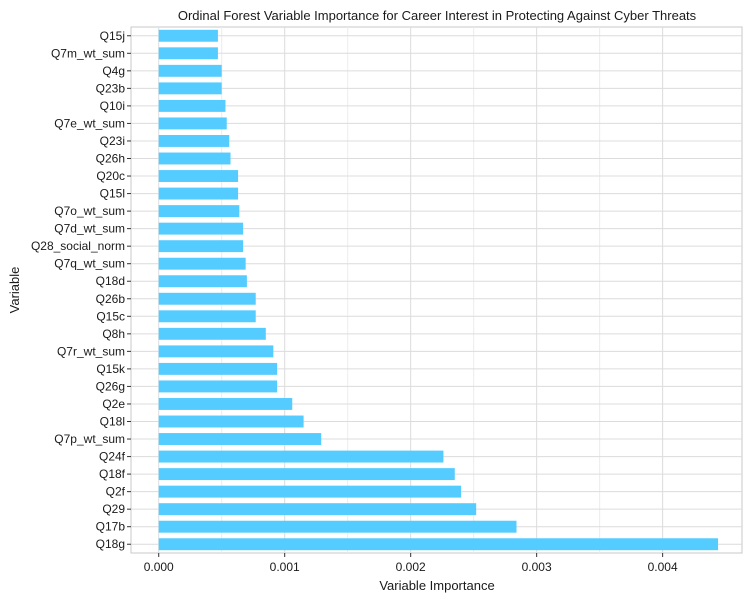 This screenshot has height=600, width=750. Describe the element at coordinates (89, 123) in the screenshot. I see `y-tick-label: Q7e_wt_sum` at that location.